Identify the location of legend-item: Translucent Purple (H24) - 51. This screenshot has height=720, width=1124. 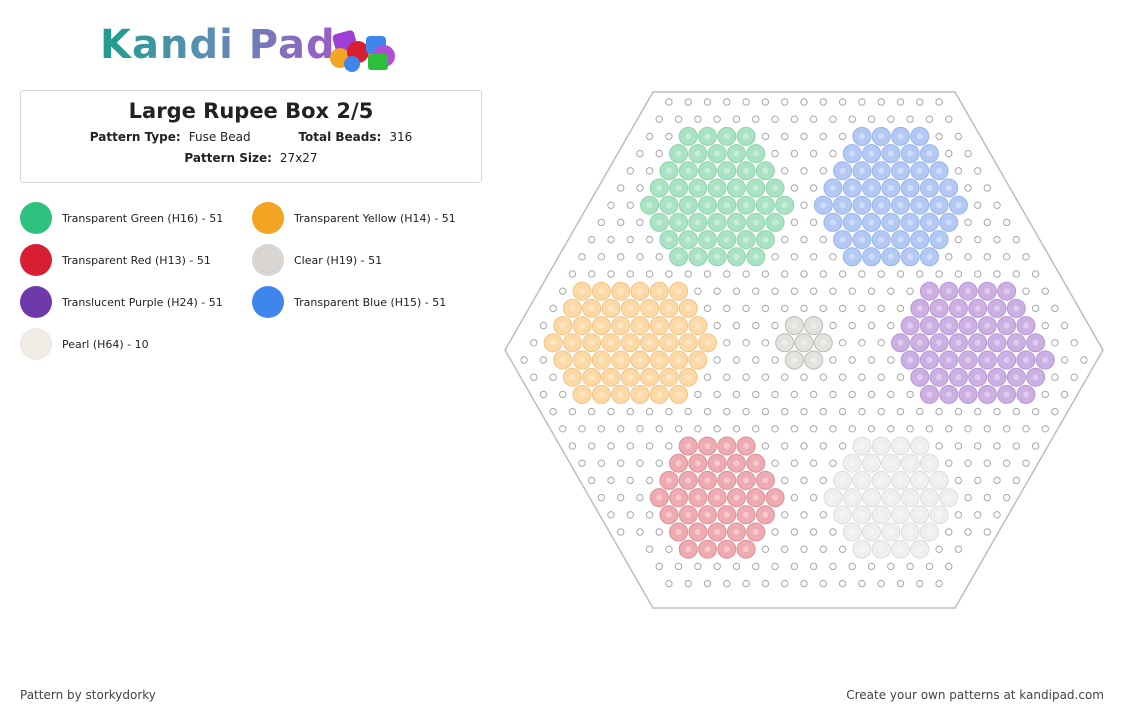
(121, 302).